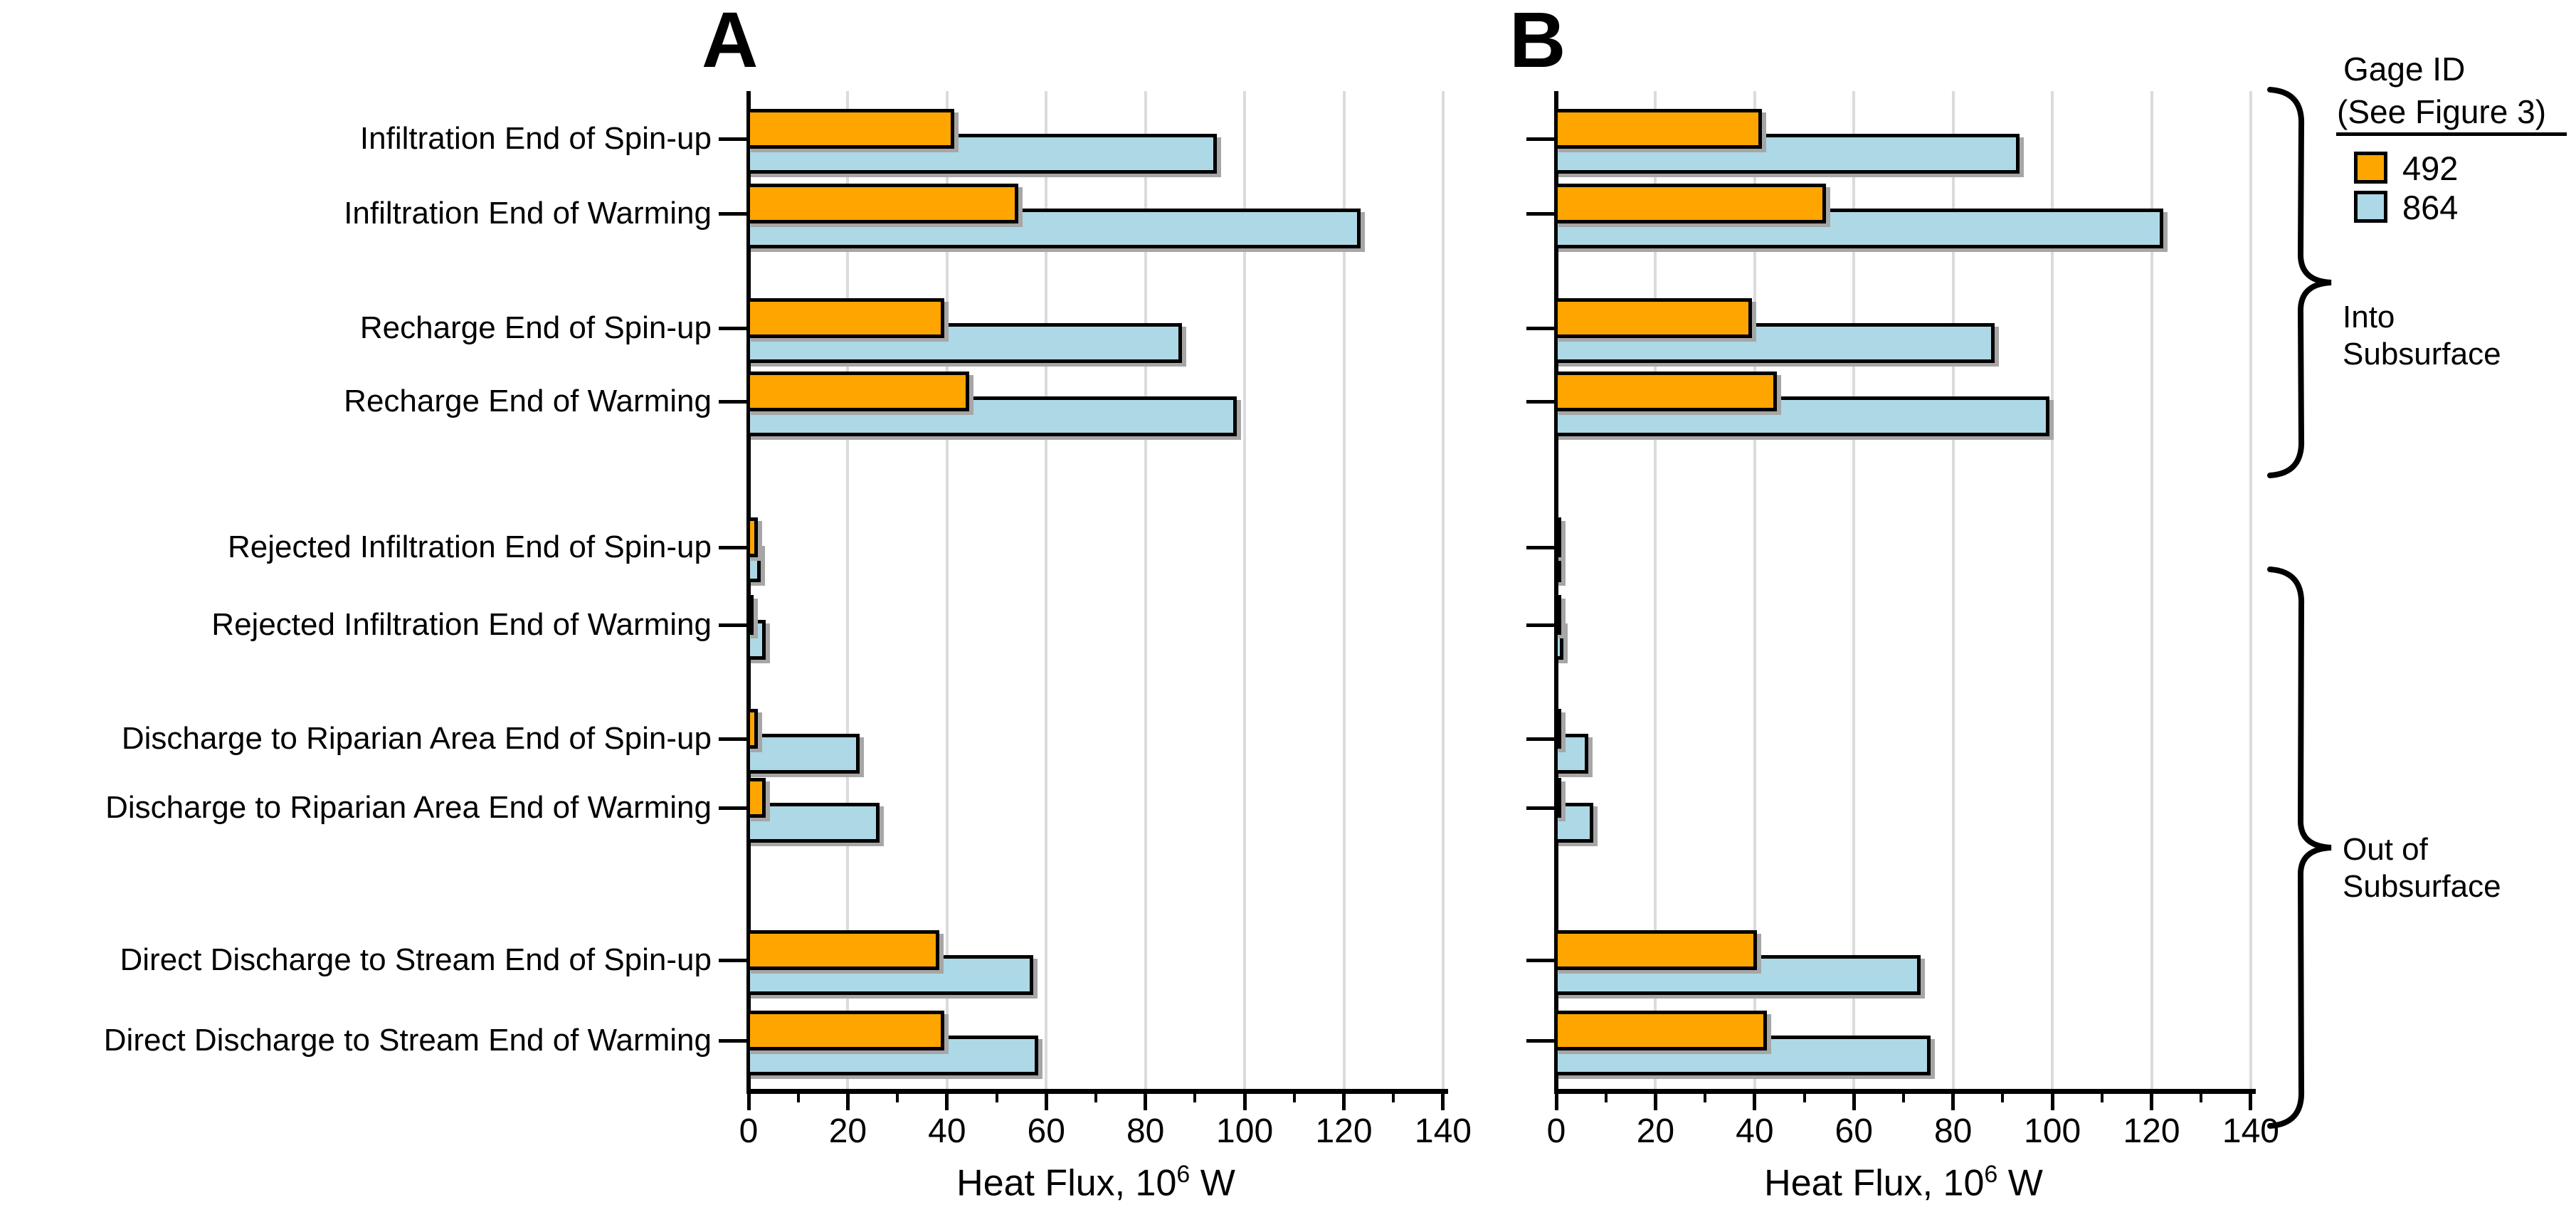  What do you see at coordinates (470, 547) in the screenshot?
I see `category-label: Rejected Infiltration End of Spin-up` at bounding box center [470, 547].